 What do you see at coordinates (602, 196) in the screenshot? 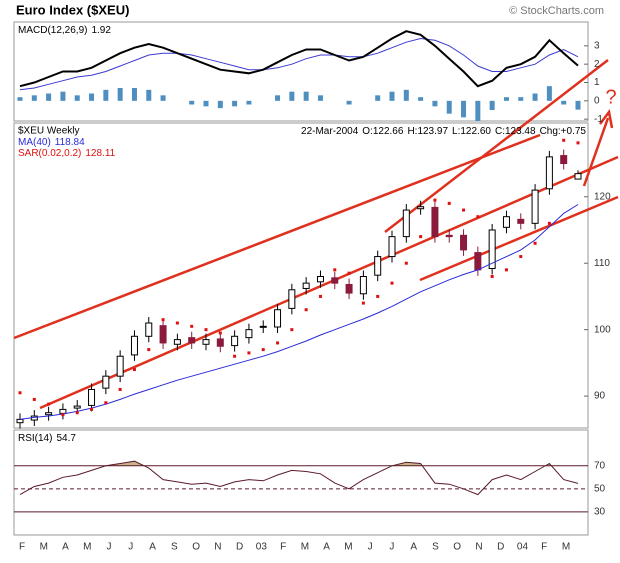
I see `y-tick-label: 120` at bounding box center [602, 196].